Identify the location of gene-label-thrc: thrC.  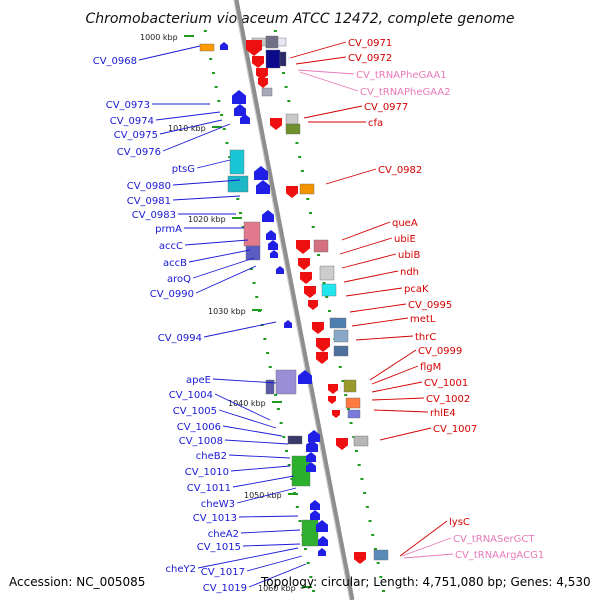
(425, 337).